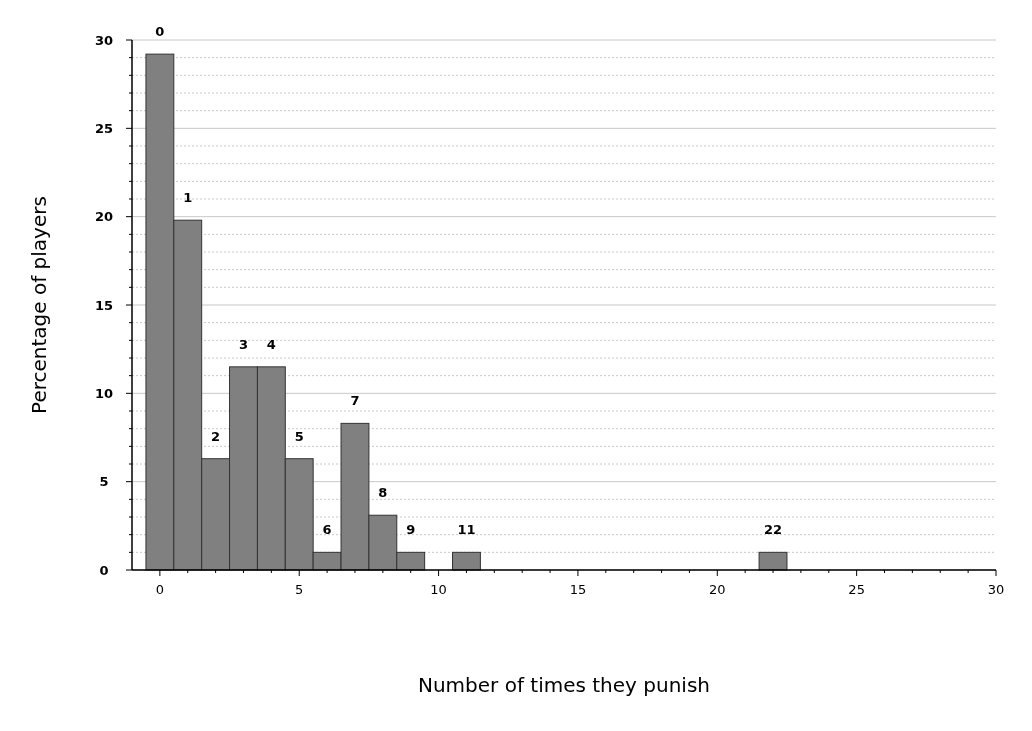 The width and height of the screenshot is (1032, 731). I want to click on annotation: 6, so click(327, 530).